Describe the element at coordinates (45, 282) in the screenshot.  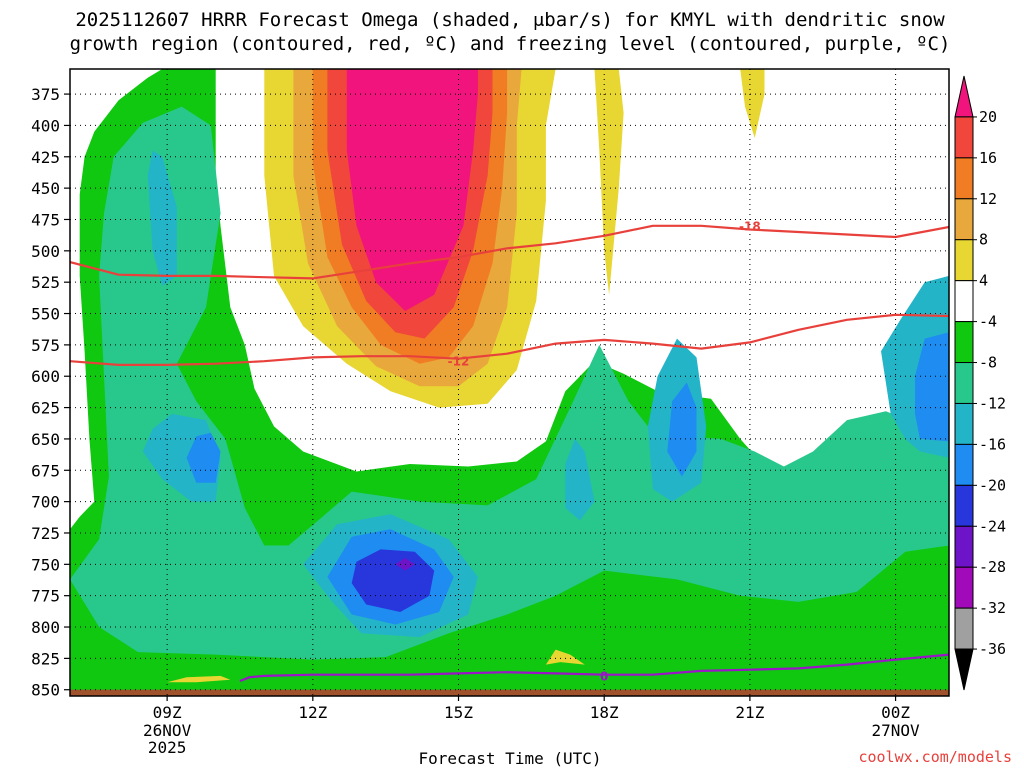
I see `y-tick-label-525: 525` at that location.